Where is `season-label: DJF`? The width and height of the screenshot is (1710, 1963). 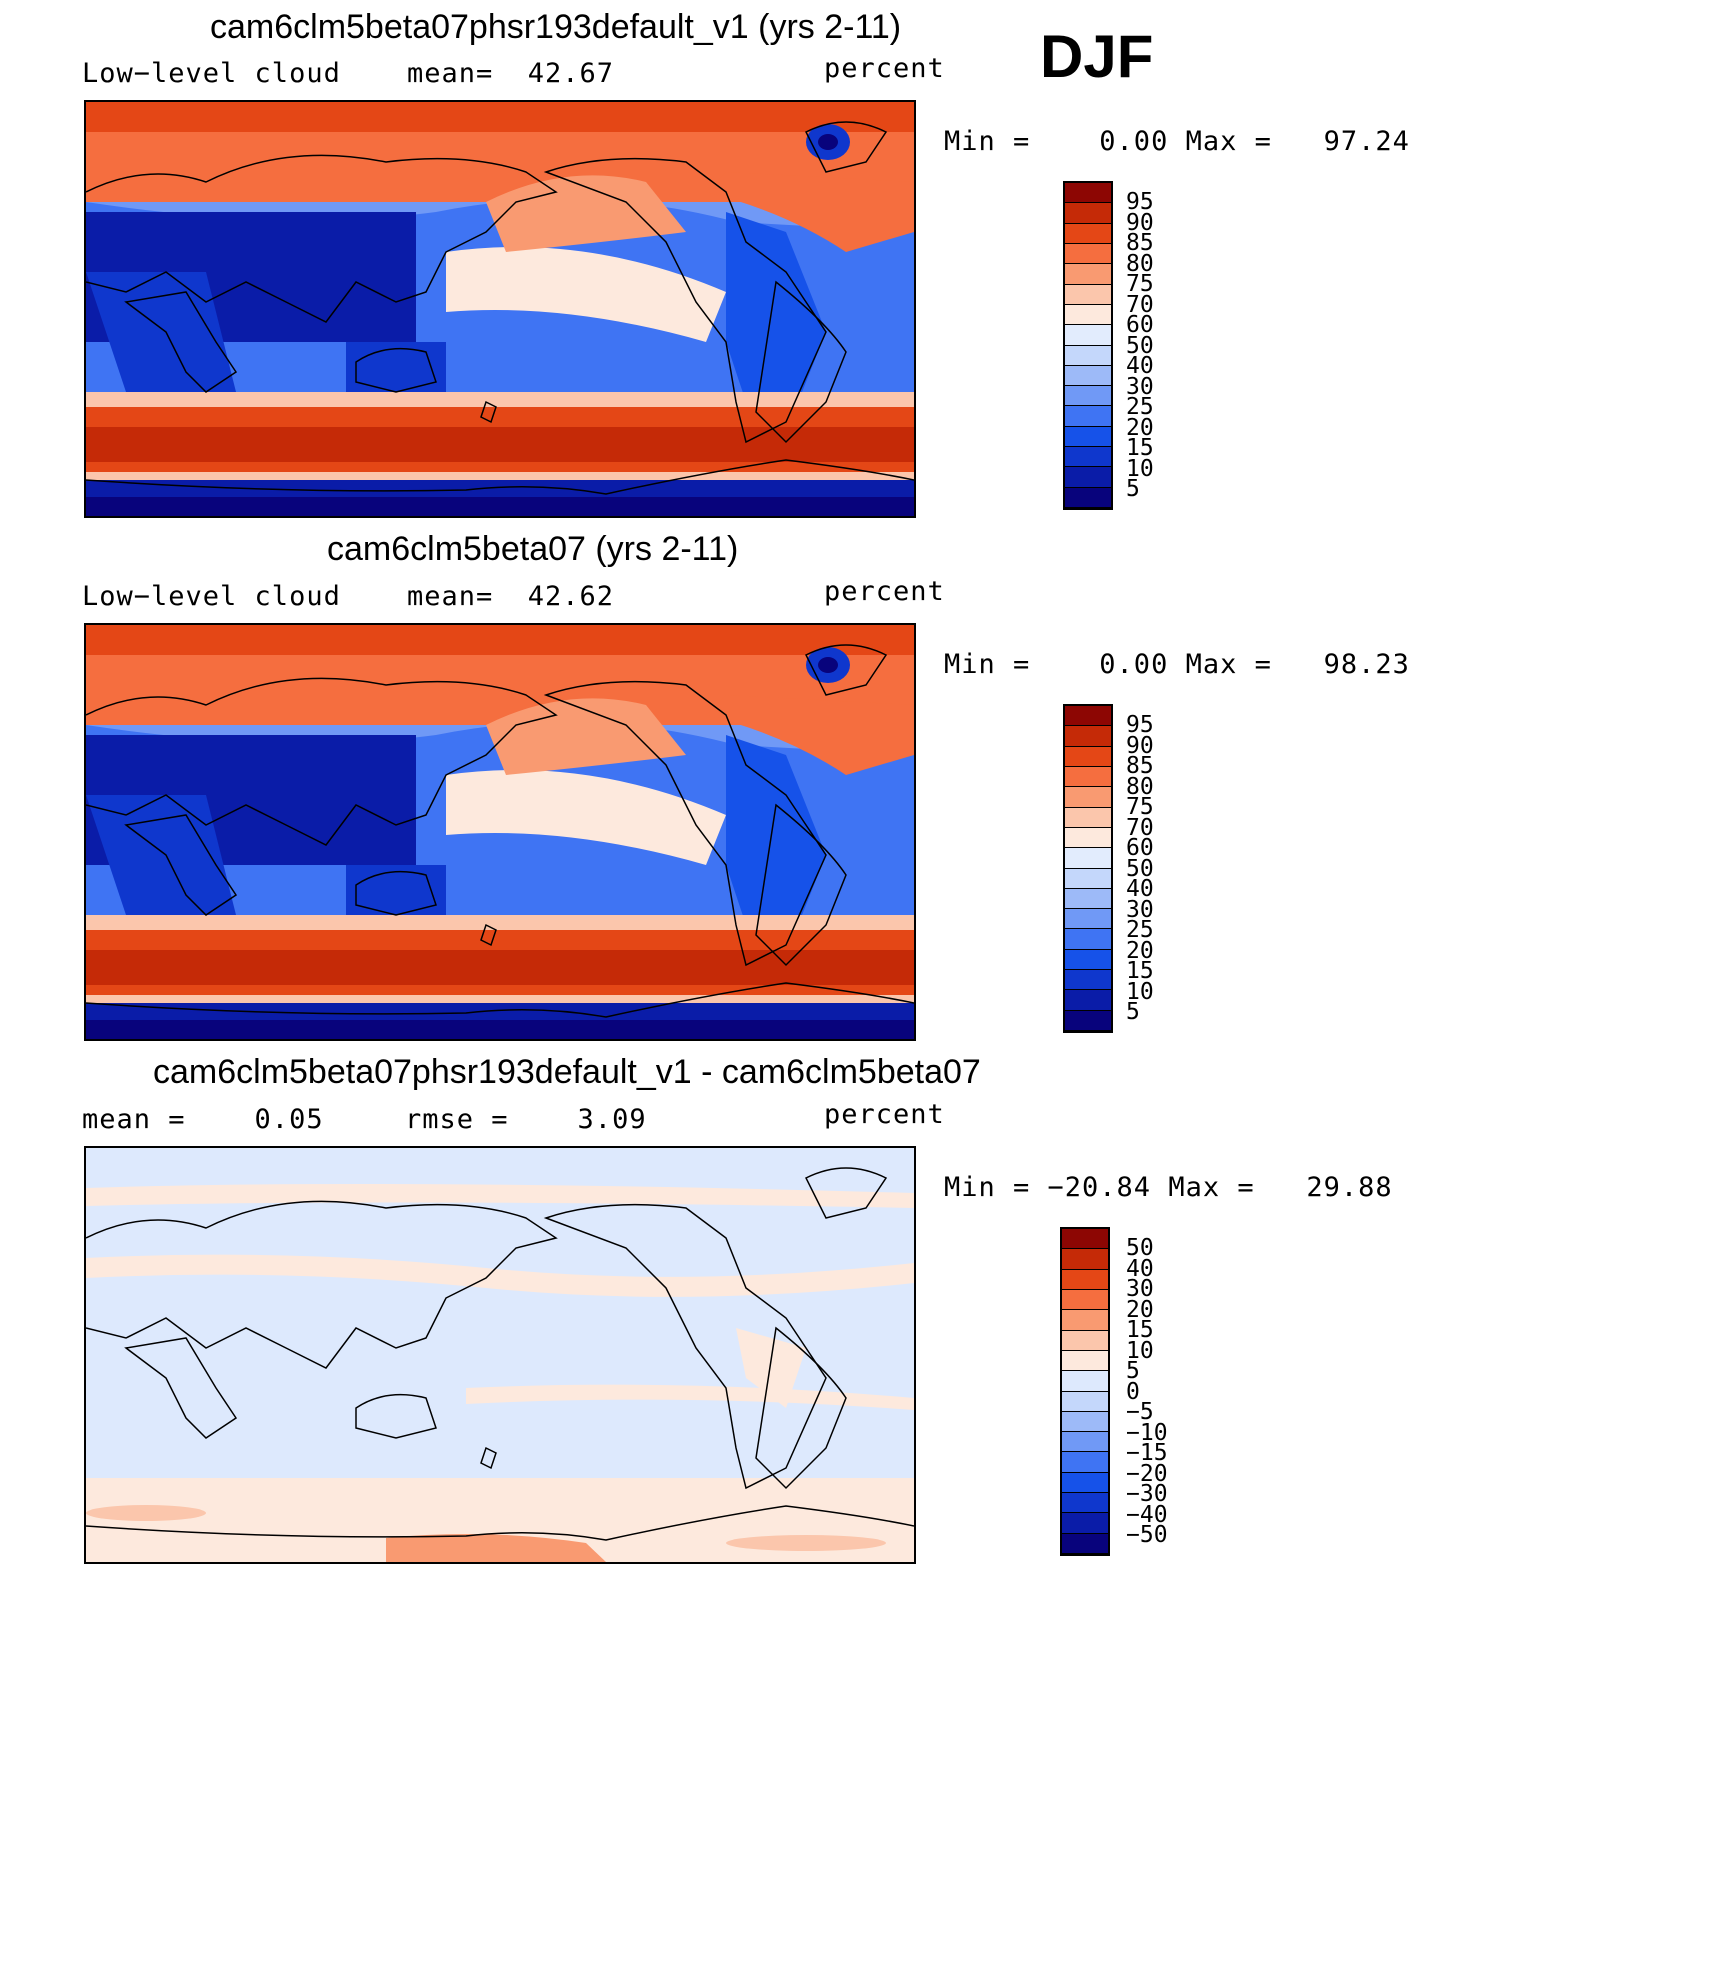 season-label: DJF is located at coordinates (1097, 56).